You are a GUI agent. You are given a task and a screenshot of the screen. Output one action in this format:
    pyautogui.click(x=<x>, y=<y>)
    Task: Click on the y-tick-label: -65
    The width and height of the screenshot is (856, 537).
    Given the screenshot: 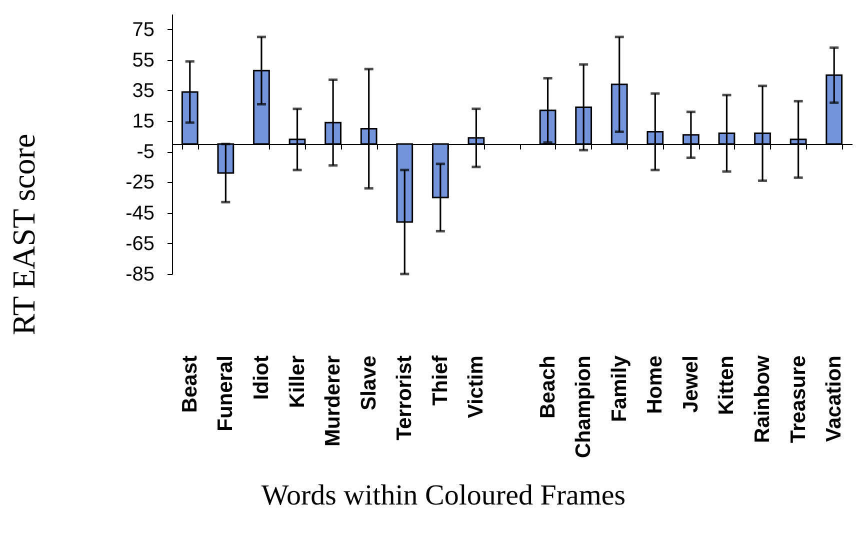 What is the action you would take?
    pyautogui.click(x=140, y=243)
    